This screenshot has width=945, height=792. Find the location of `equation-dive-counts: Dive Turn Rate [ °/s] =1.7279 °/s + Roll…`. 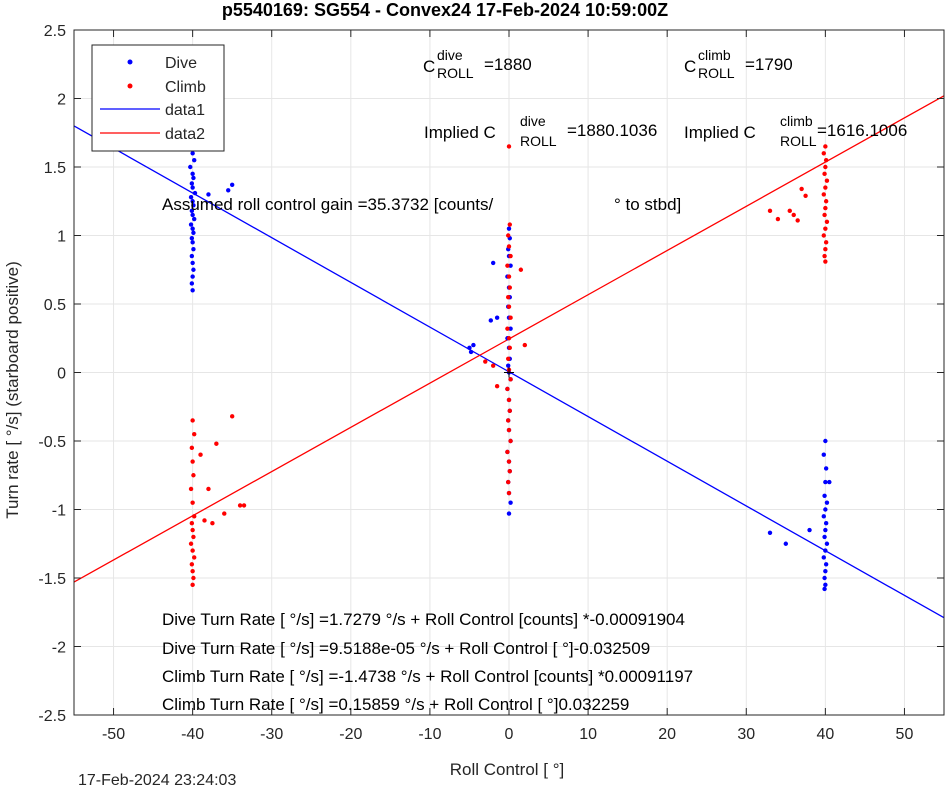

equation-dive-counts: Dive Turn Rate [ °/s] =1.7279 °/s + Roll… is located at coordinates (423, 619).